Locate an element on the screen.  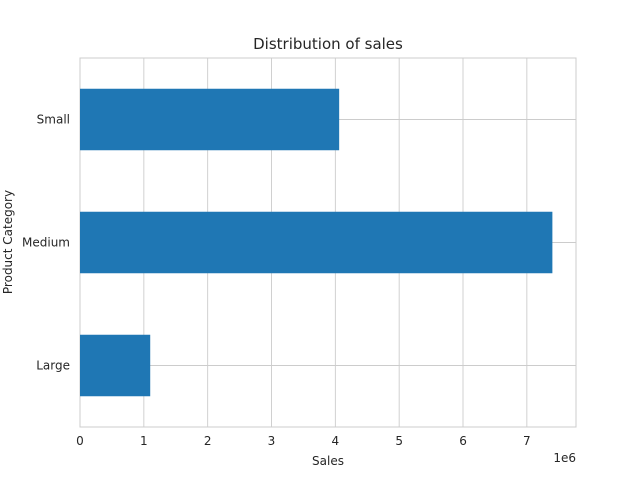
bar-large is located at coordinates (115, 365).